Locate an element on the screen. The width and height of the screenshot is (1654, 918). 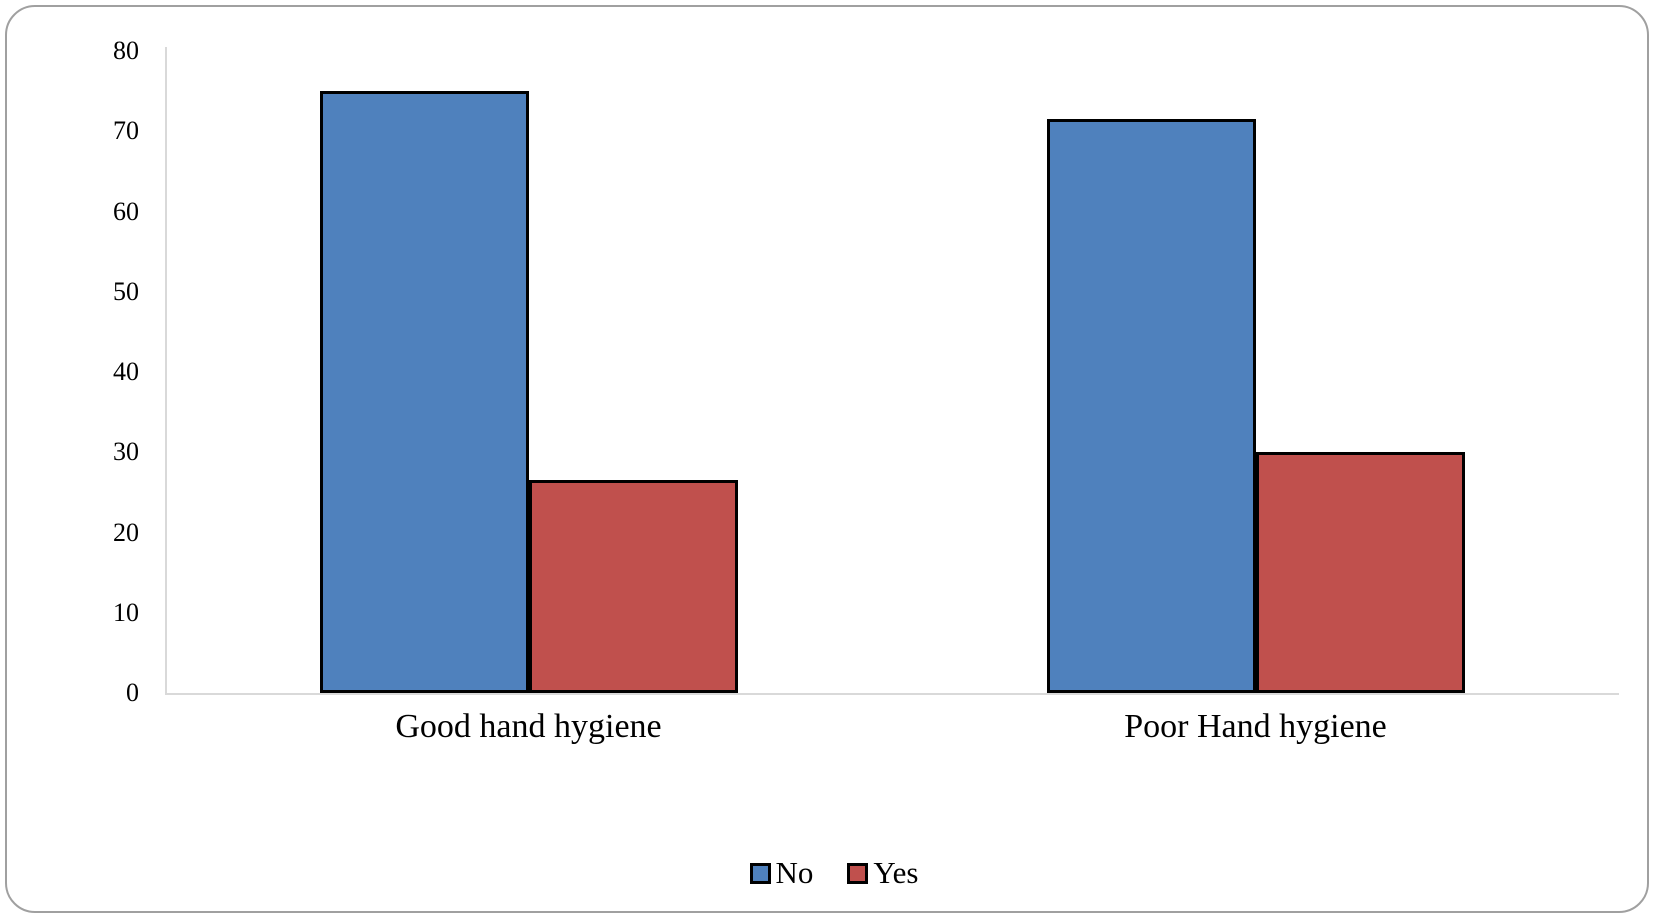
bar-no-good-hand-hygiene is located at coordinates (424, 392).